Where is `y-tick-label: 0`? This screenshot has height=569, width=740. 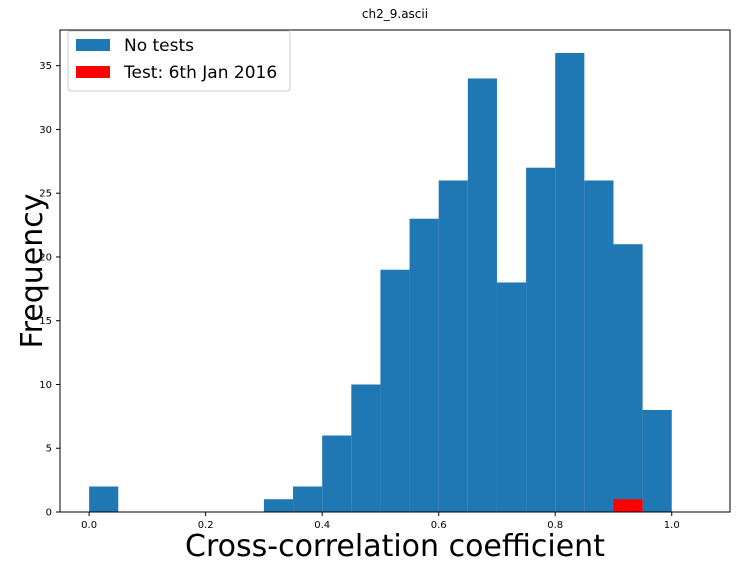
y-tick-label: 0 is located at coordinates (49, 513).